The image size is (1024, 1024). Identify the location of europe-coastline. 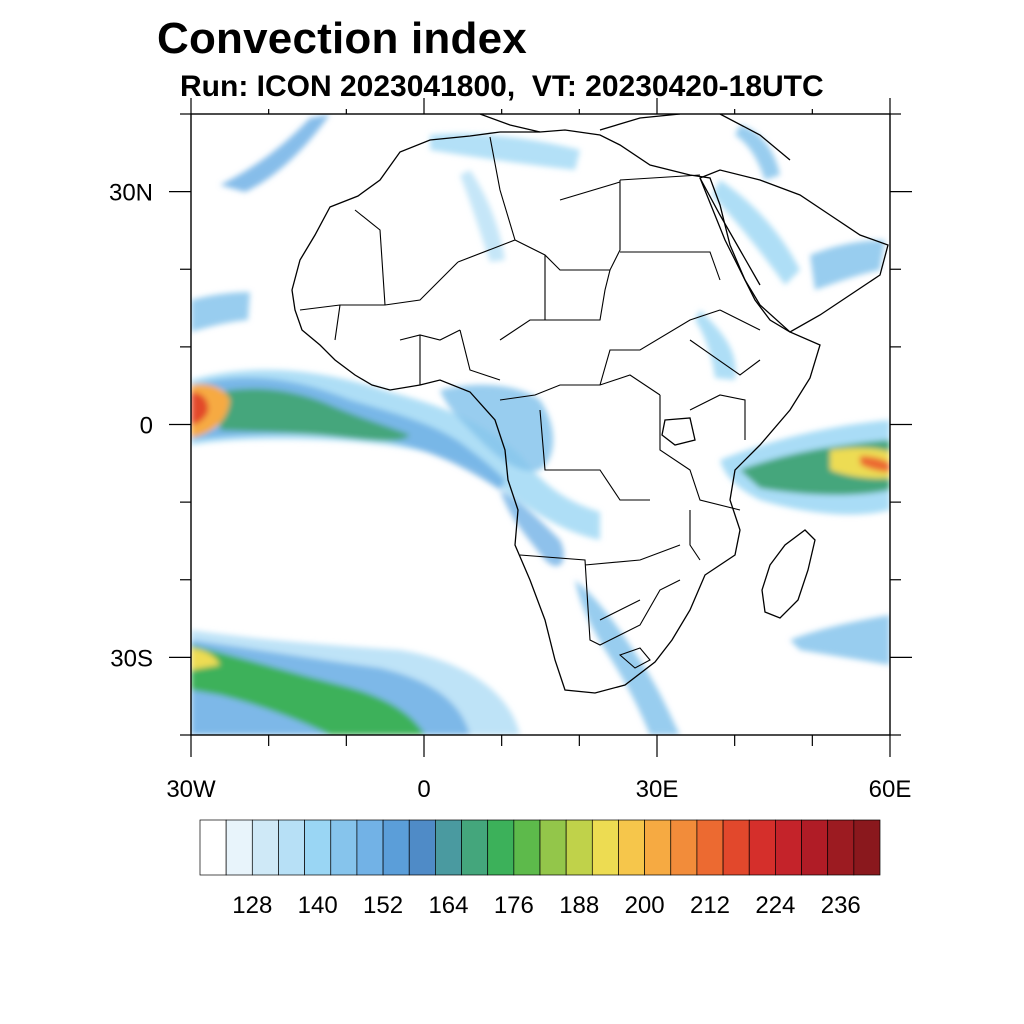
(635, 137).